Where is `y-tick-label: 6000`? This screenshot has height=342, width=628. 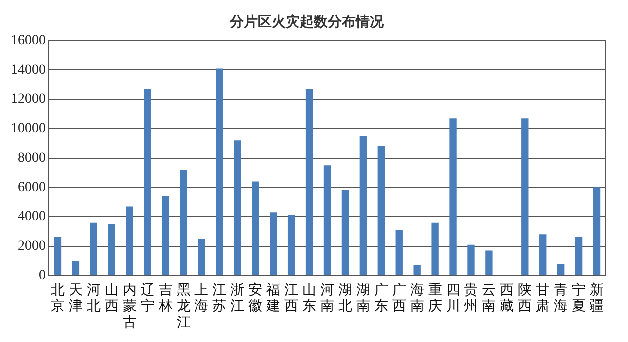
y-tick-label: 6000 is located at coordinates (32, 188).